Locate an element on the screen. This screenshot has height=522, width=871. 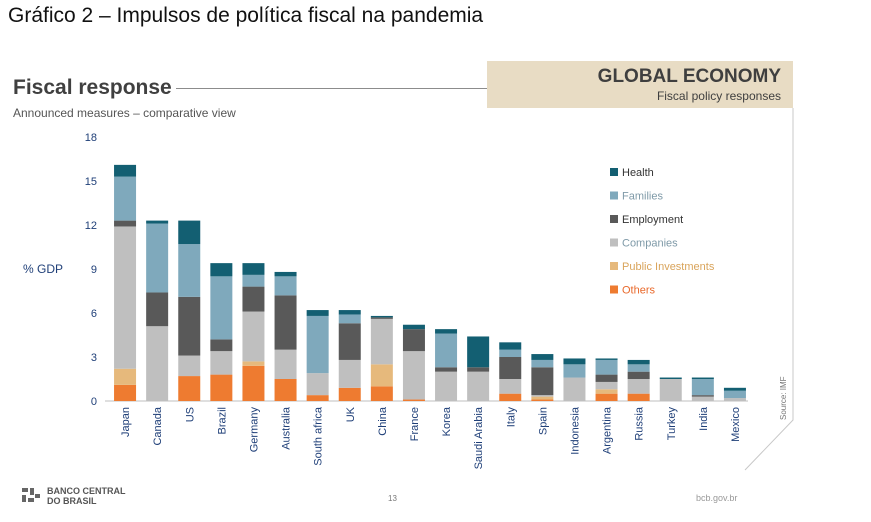
x-tick-label: Canada is located at coordinates (158, 425).